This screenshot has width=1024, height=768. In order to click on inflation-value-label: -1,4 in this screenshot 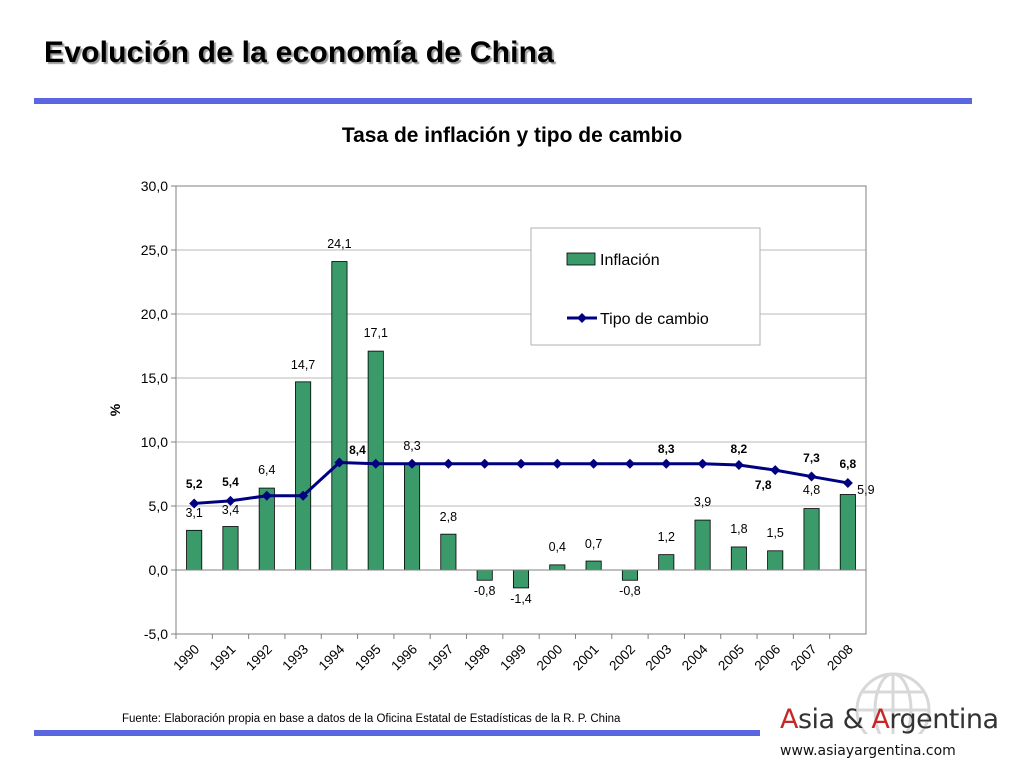, I will do `click(521, 599)`.